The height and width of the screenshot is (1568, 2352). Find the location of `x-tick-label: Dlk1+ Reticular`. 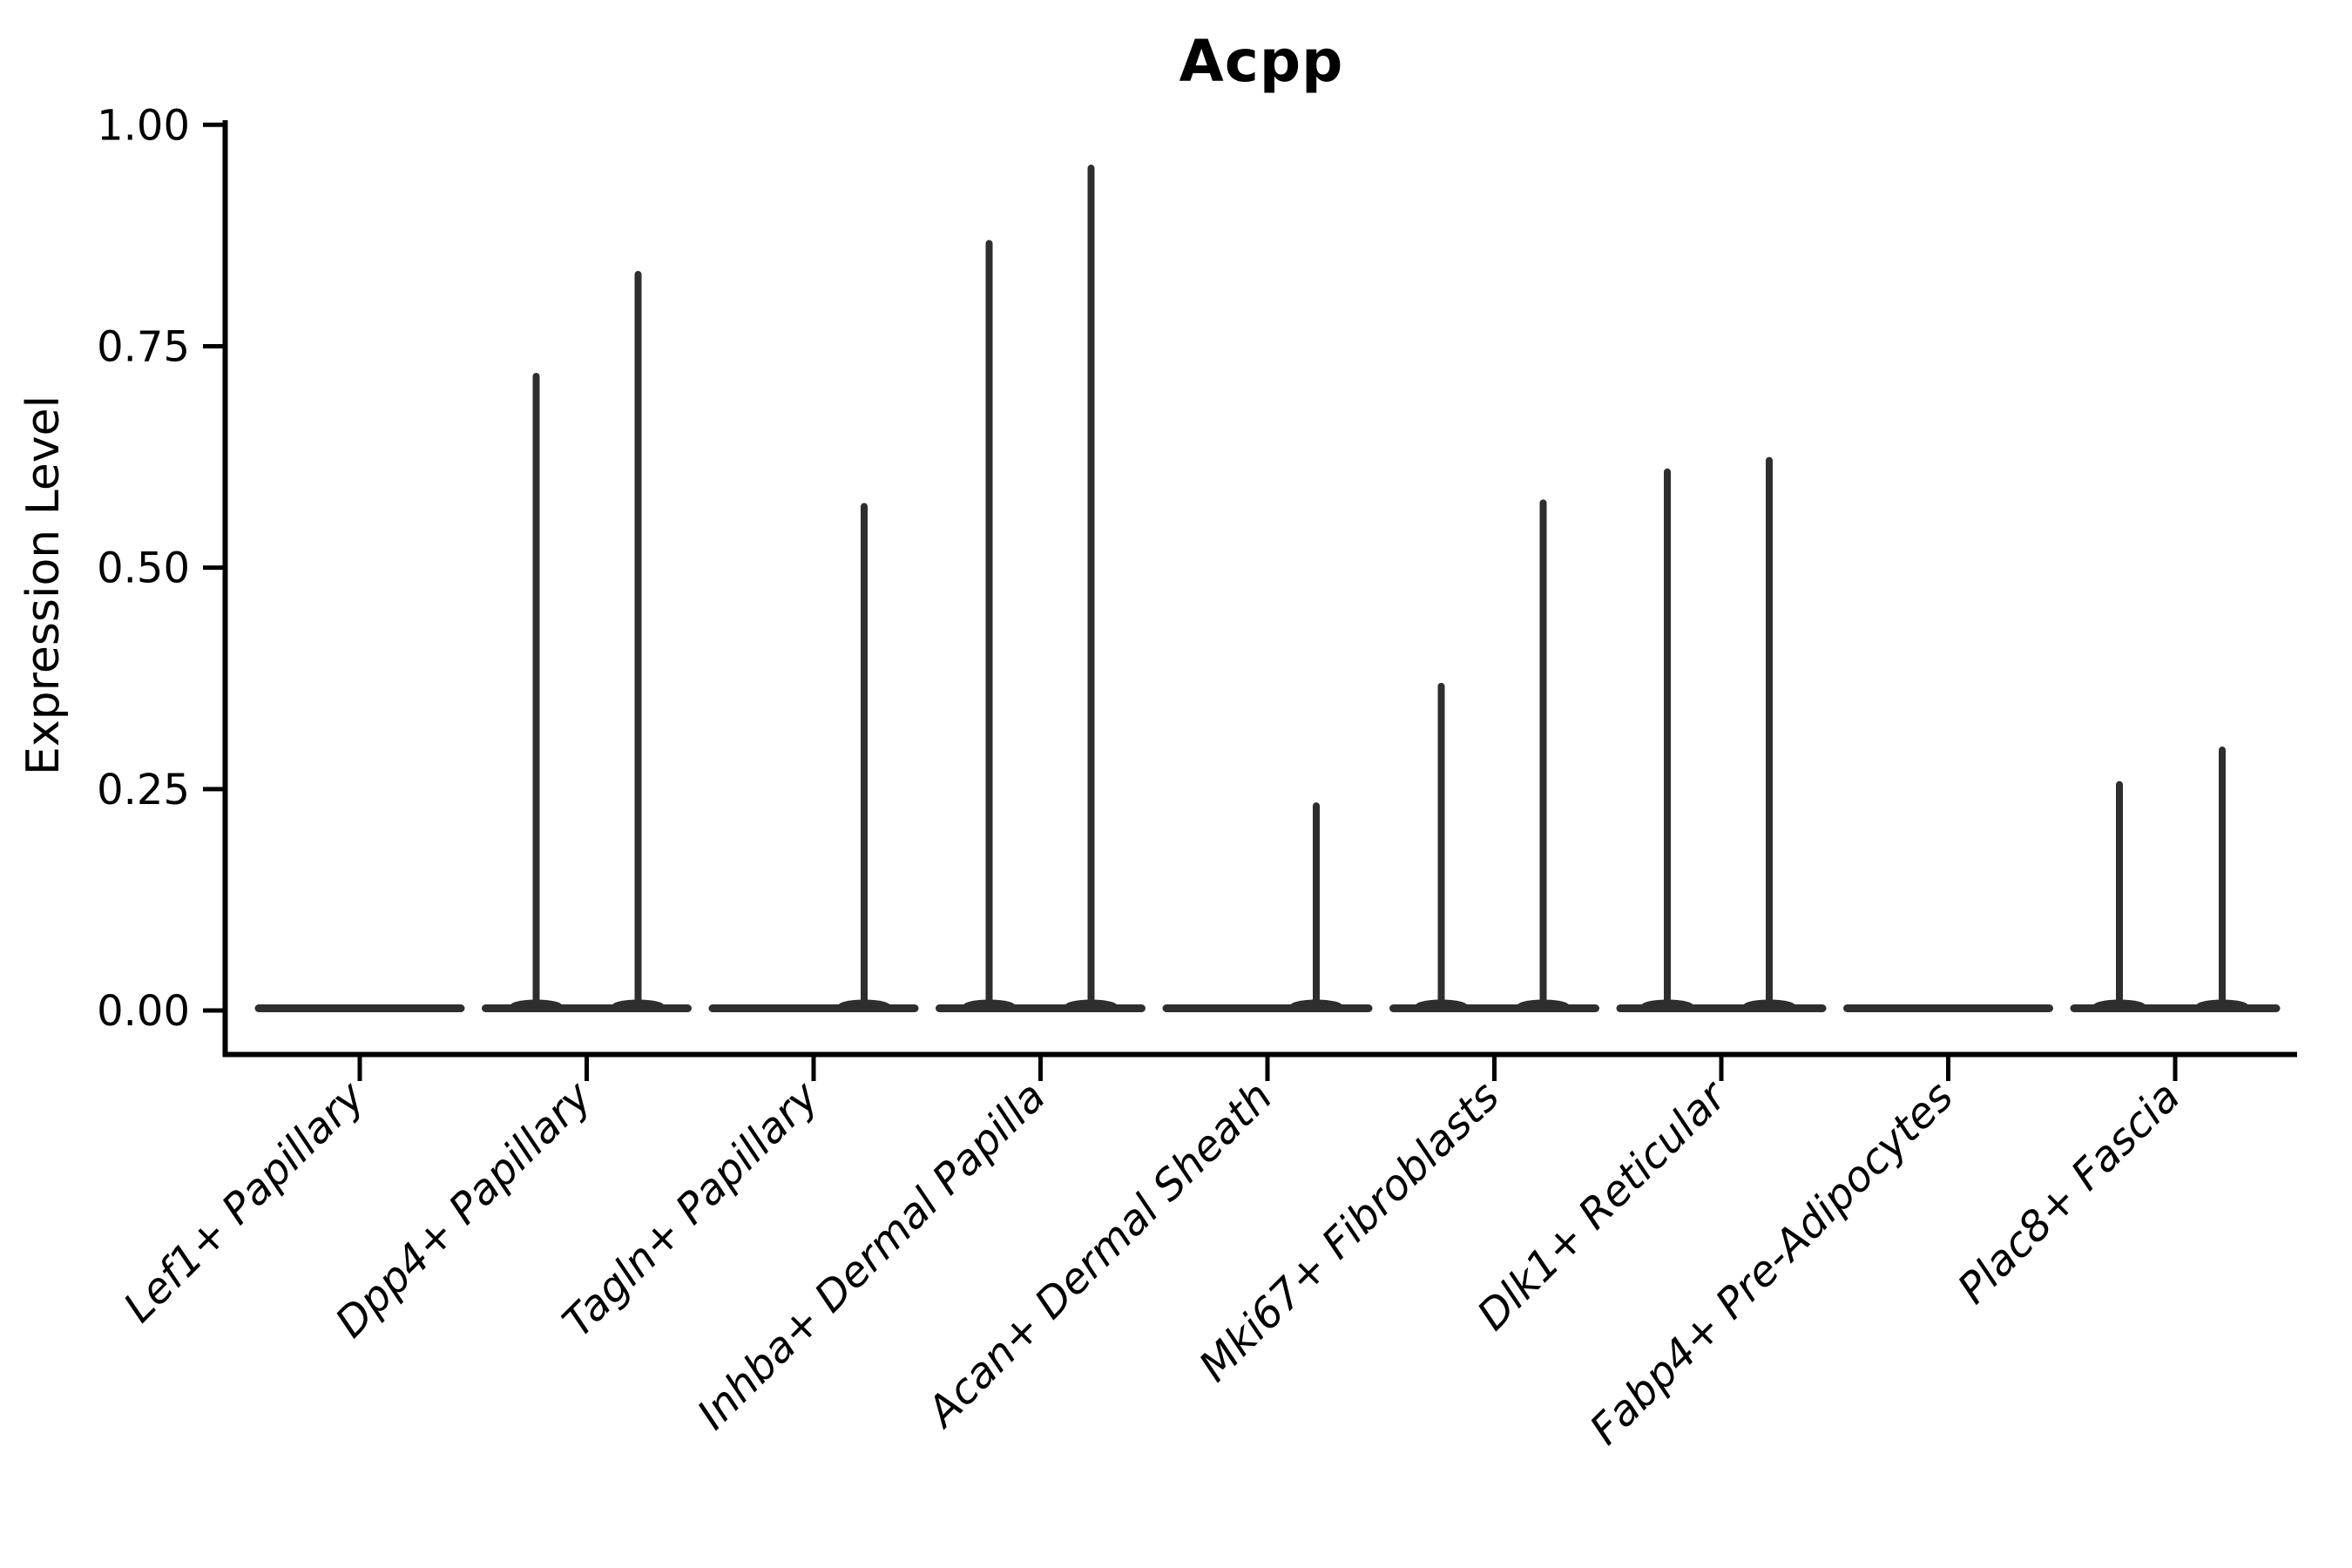

x-tick-label: Dlk1+ Reticular is located at coordinates (1603, 1206).